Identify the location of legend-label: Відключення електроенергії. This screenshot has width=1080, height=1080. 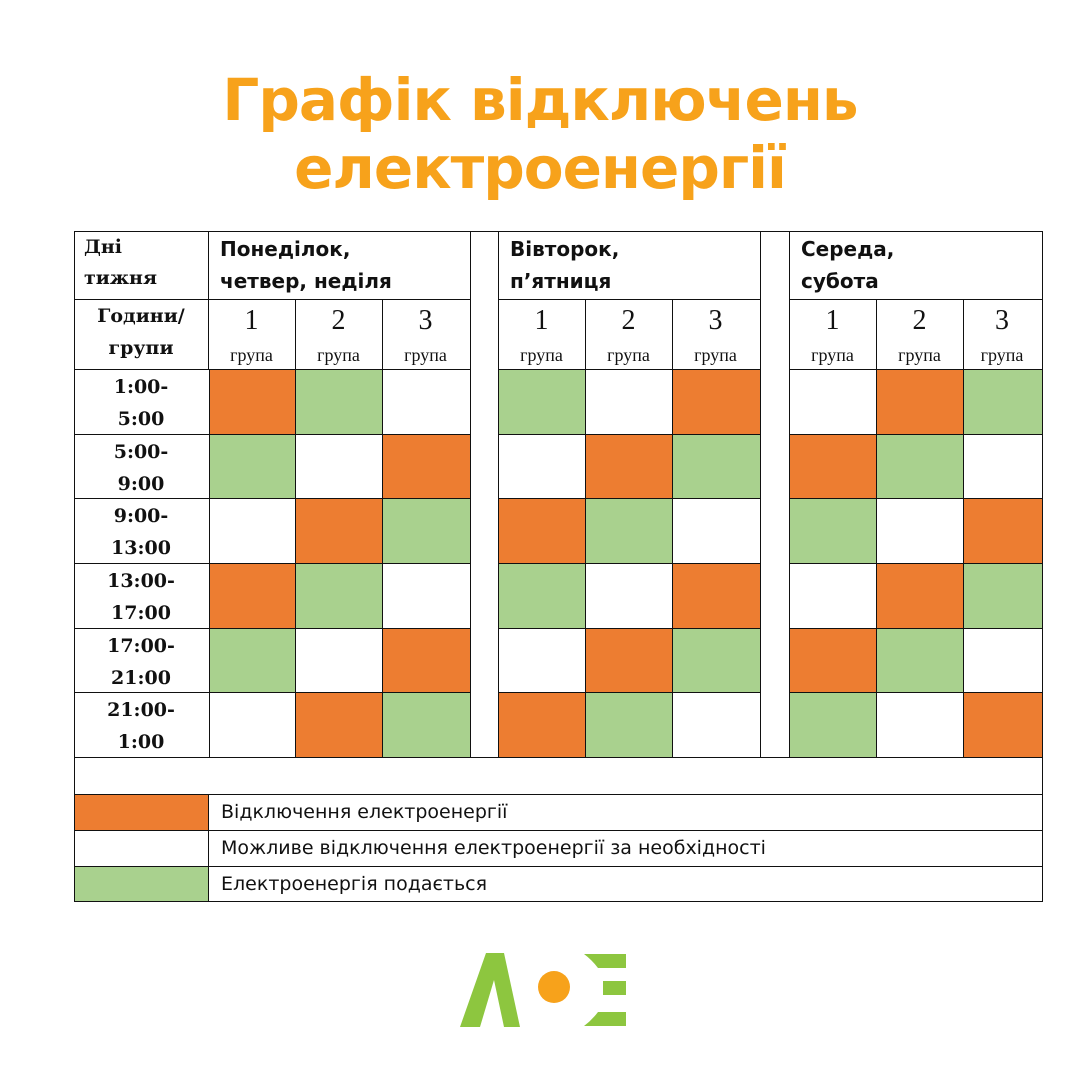
(364, 812).